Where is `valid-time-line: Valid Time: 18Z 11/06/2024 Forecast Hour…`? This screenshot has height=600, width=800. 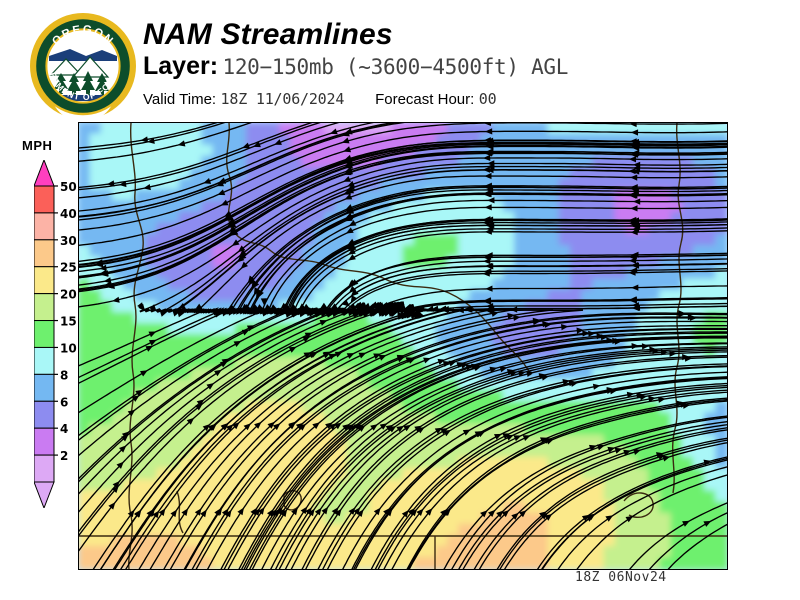 valid-time-line: Valid Time: 18Z 11/06/2024 Forecast Hour… is located at coordinates (355, 99).